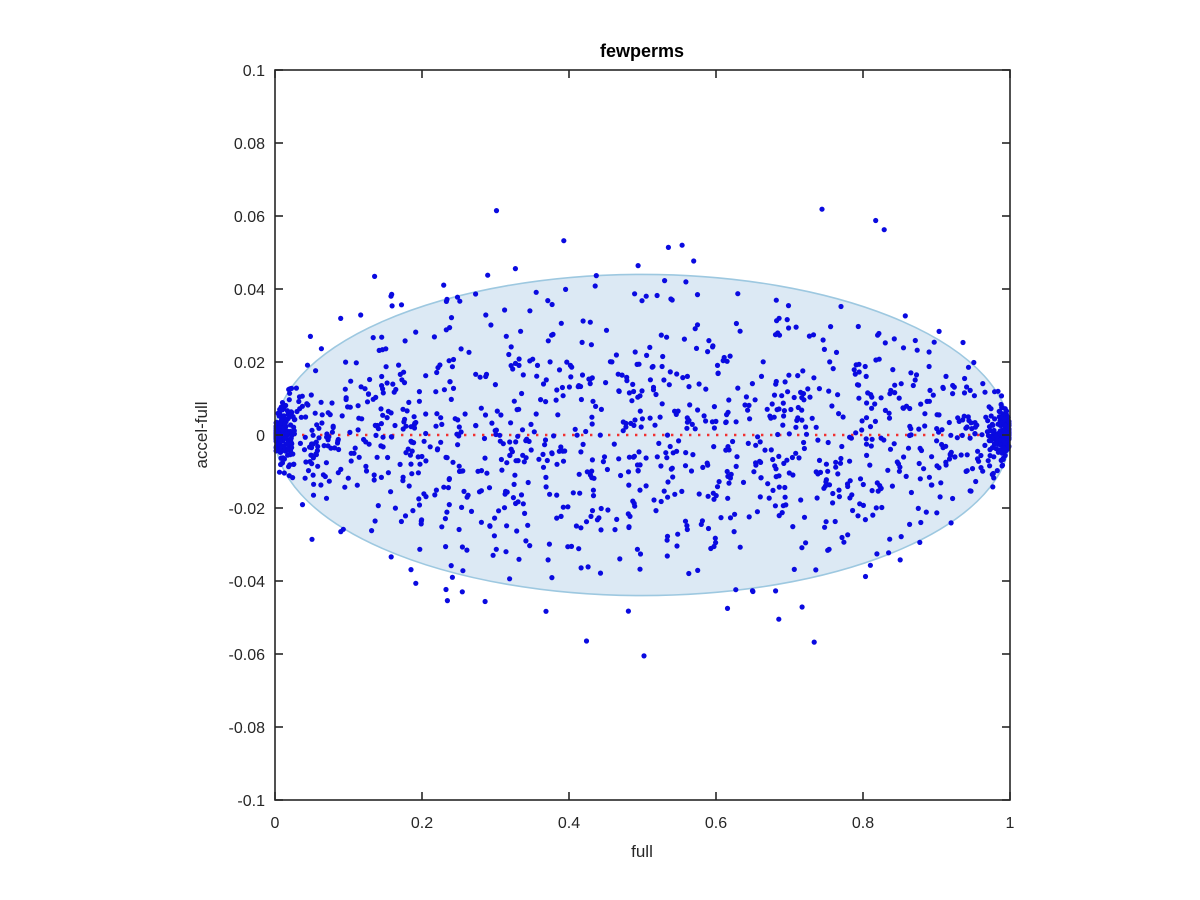  What do you see at coordinates (716, 823) in the screenshot?
I see `x-tick-label: 0.6` at bounding box center [716, 823].